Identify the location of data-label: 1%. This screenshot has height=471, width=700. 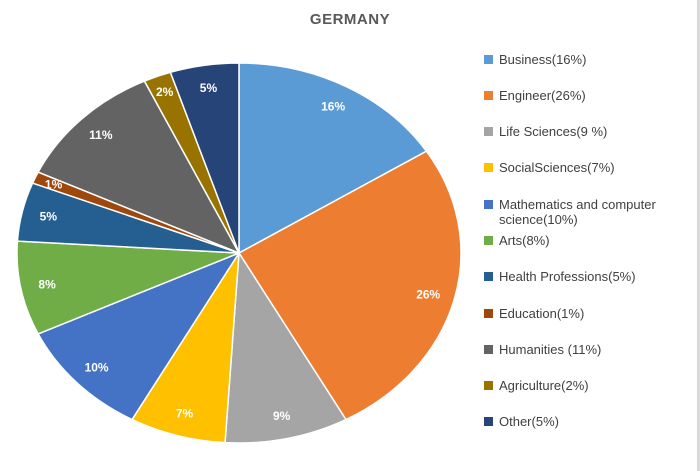
(54, 184).